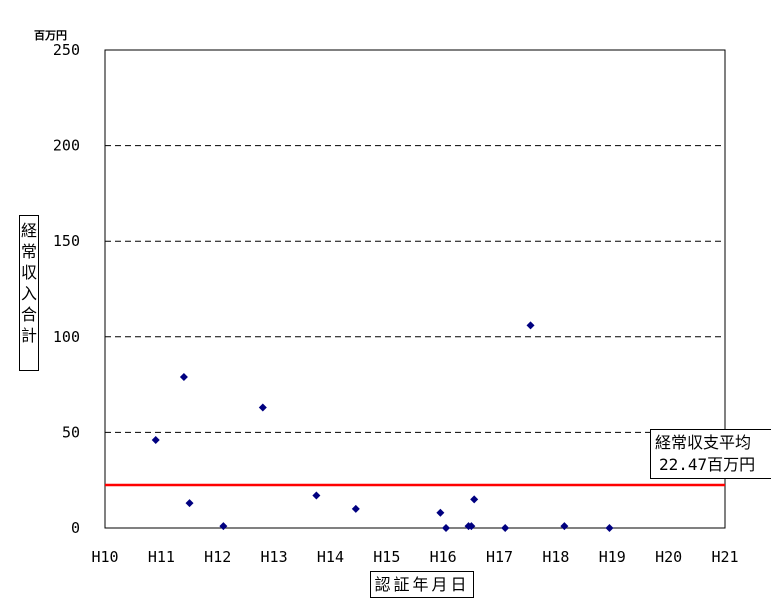 The width and height of the screenshot is (771, 599). I want to click on y-axis-label-char: 常, so click(28, 251).